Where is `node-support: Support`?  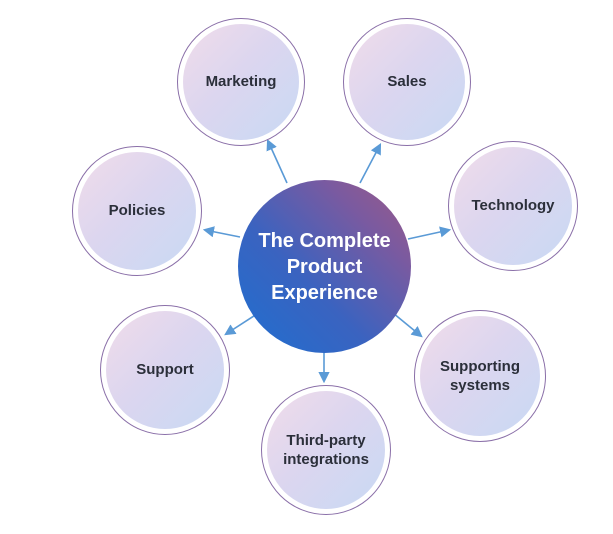 node-support: Support is located at coordinates (165, 370).